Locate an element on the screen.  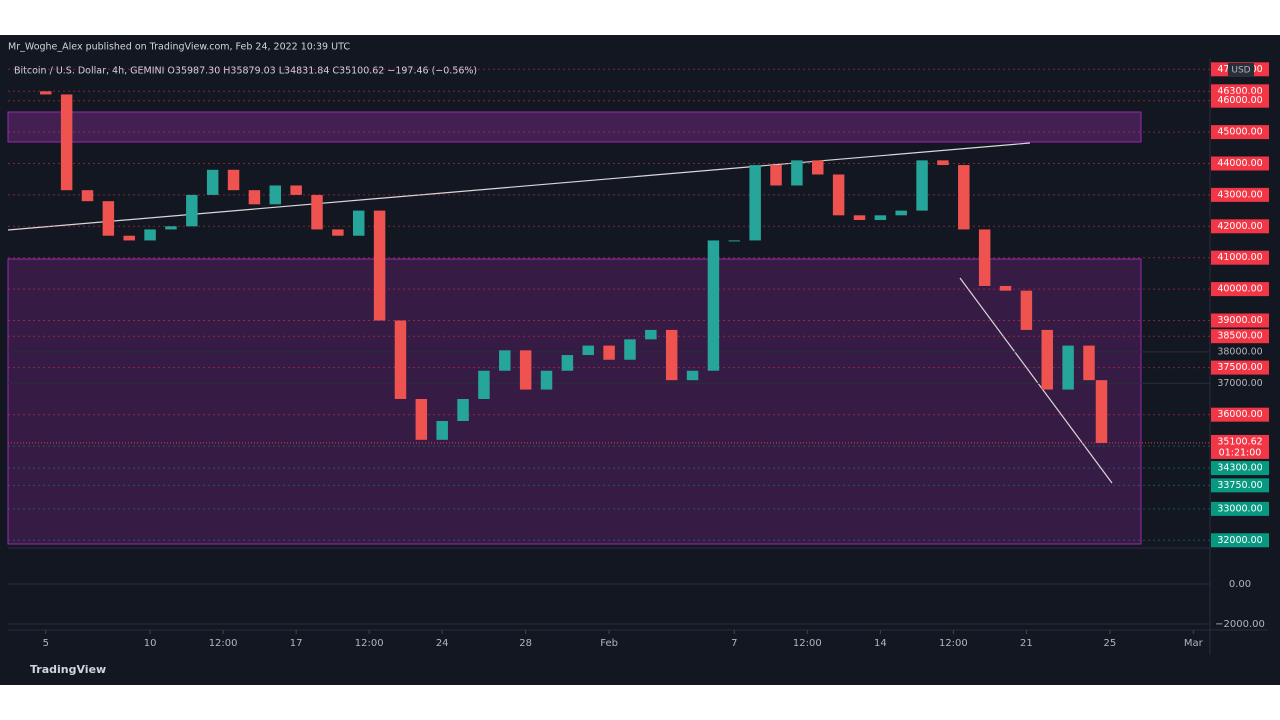
macd-tick-label: 0.00 is located at coordinates (1240, 584).